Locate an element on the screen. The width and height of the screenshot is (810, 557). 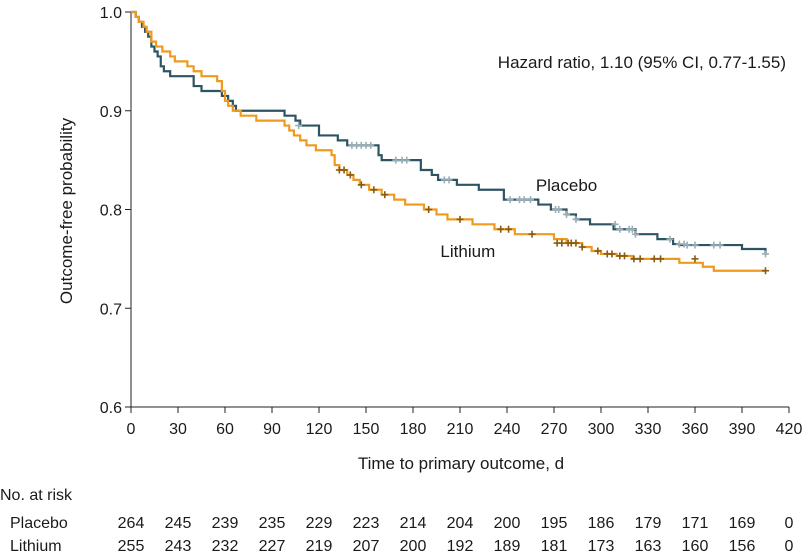
x-tick-label: 240 is located at coordinates (507, 429).